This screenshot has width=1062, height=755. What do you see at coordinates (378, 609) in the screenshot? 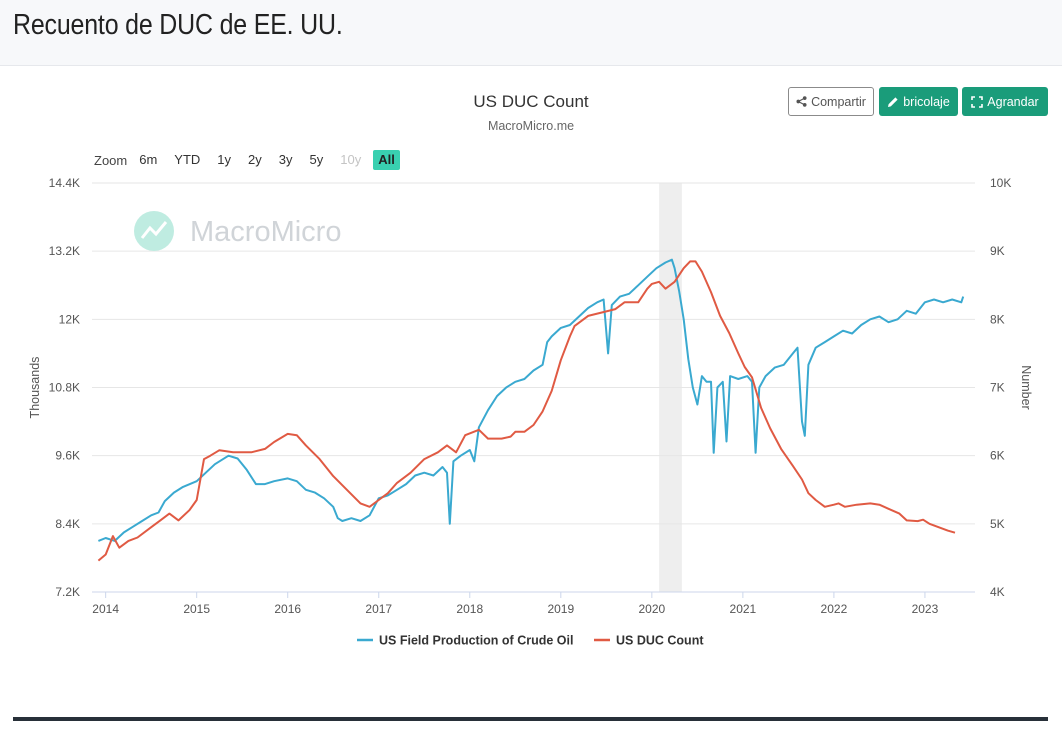
I see `x-tick-label: 2017` at bounding box center [378, 609].